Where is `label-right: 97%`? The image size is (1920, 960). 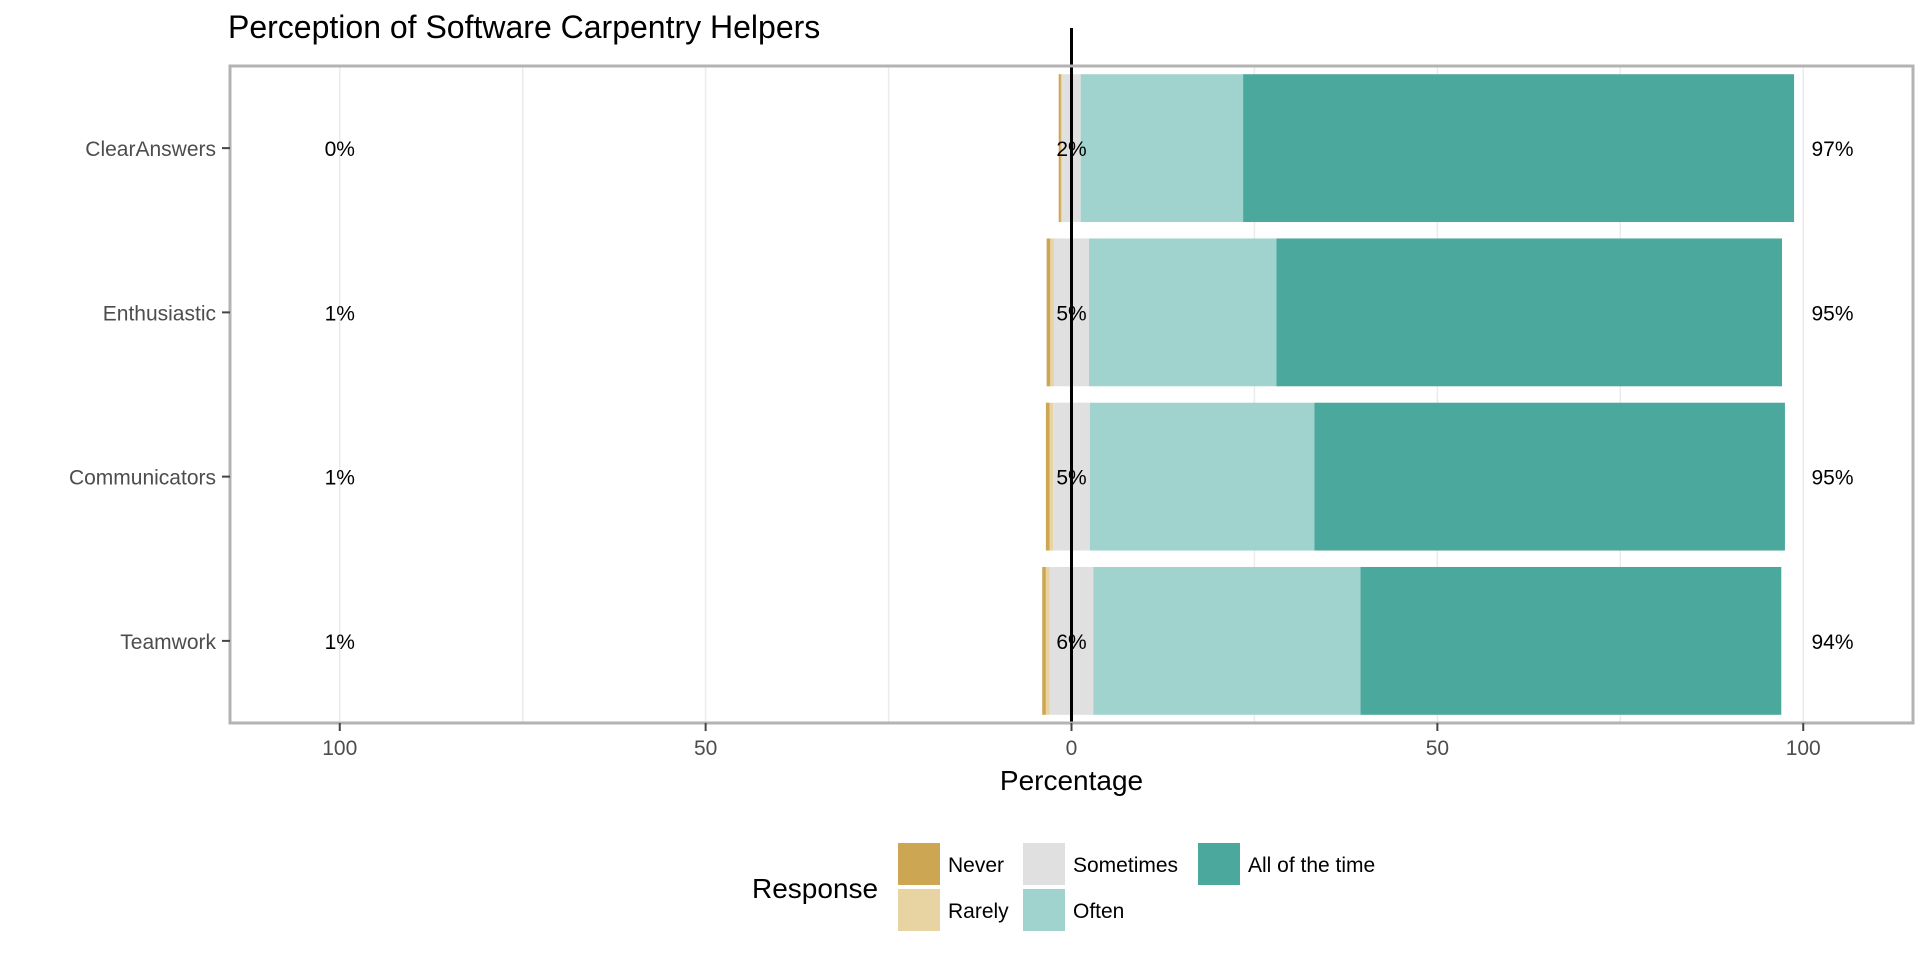 label-right: 97% is located at coordinates (1832, 149).